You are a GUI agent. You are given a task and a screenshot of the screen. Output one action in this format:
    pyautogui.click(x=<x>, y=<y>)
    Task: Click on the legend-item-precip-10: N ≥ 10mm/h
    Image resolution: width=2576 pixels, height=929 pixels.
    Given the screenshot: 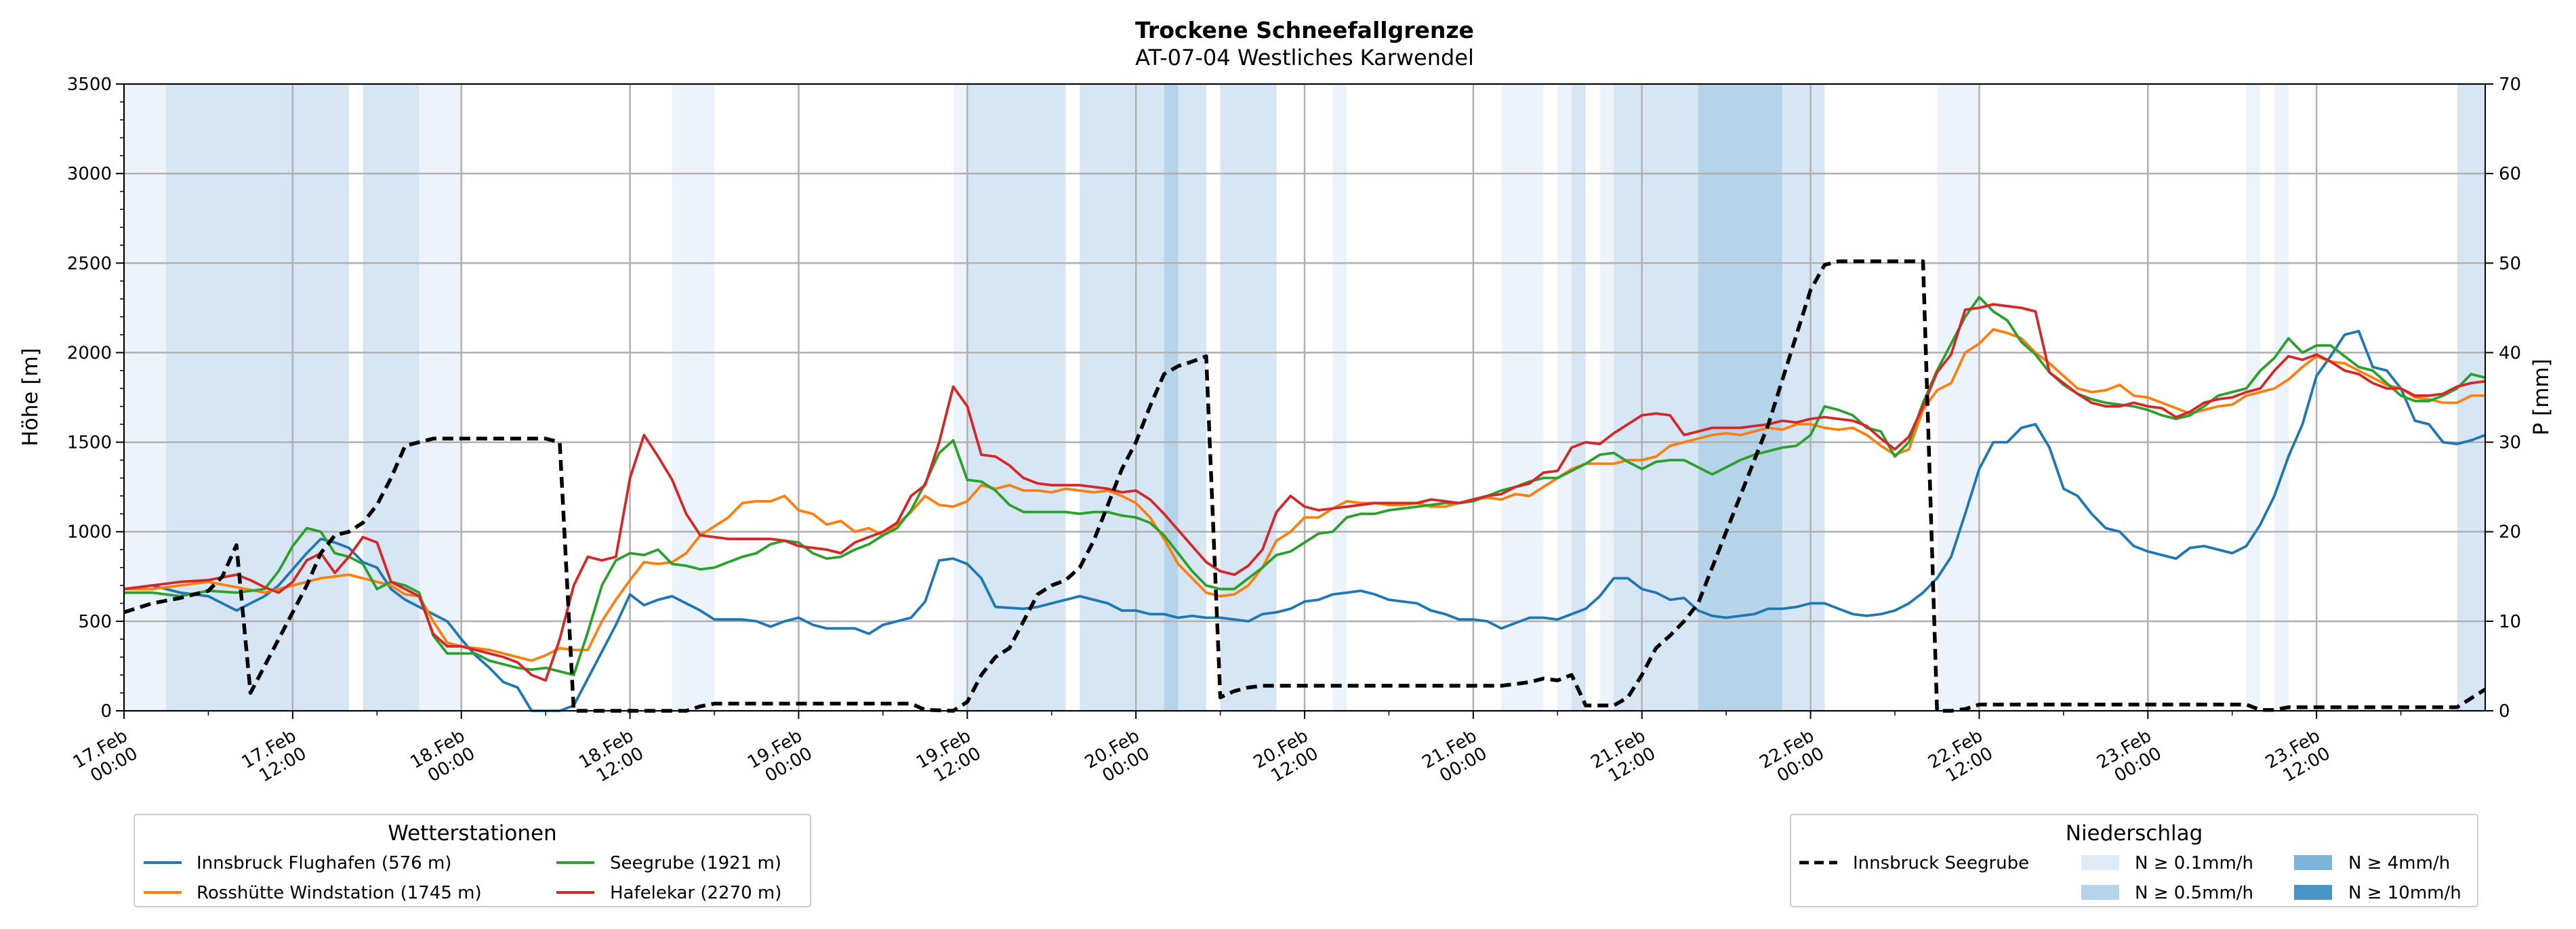 What is the action you would take?
    pyautogui.click(x=2405, y=893)
    